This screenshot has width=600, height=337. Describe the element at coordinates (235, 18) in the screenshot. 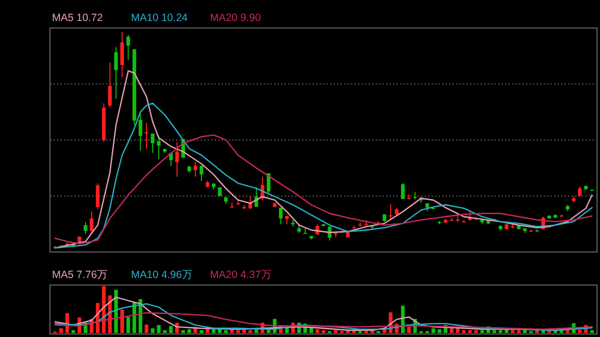

I see `text: MA20 9.90` at that location.